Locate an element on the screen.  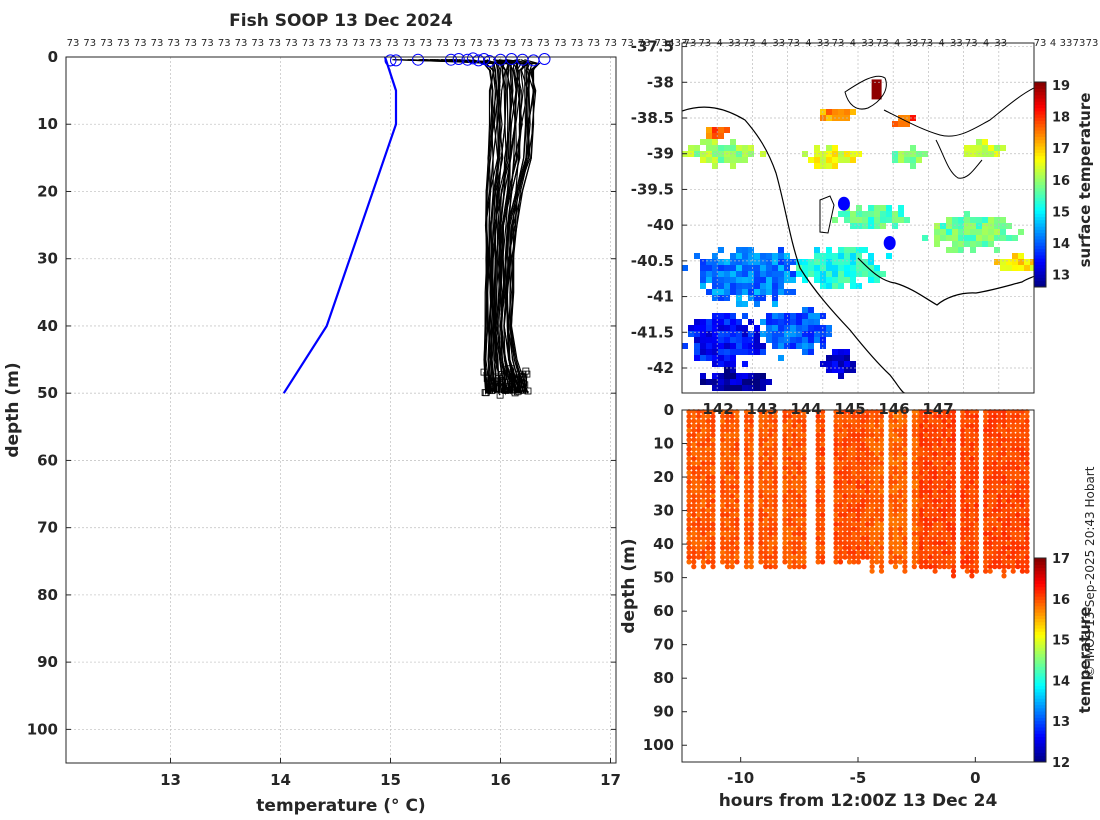
surface-point is located at coordinates (396, 60).